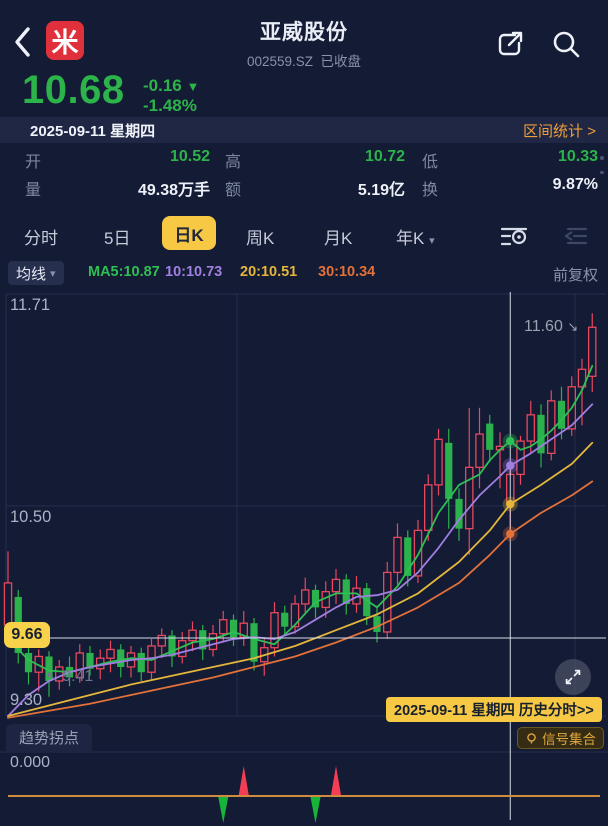 This screenshot has width=608, height=826. I want to click on trade-date: 2025-09-11 星期四, so click(93, 131).